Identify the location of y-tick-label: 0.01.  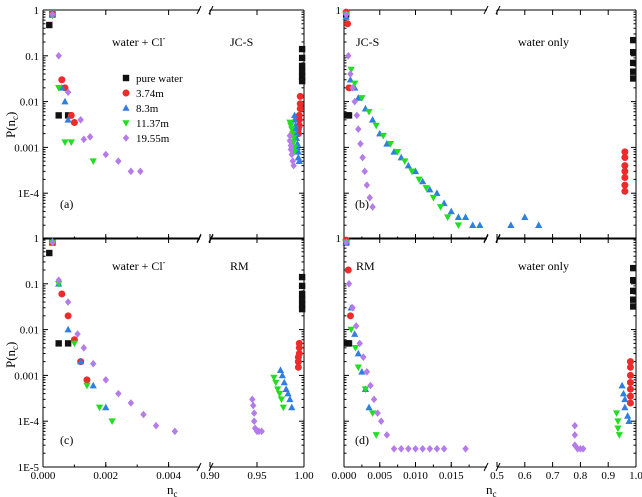
(29, 103).